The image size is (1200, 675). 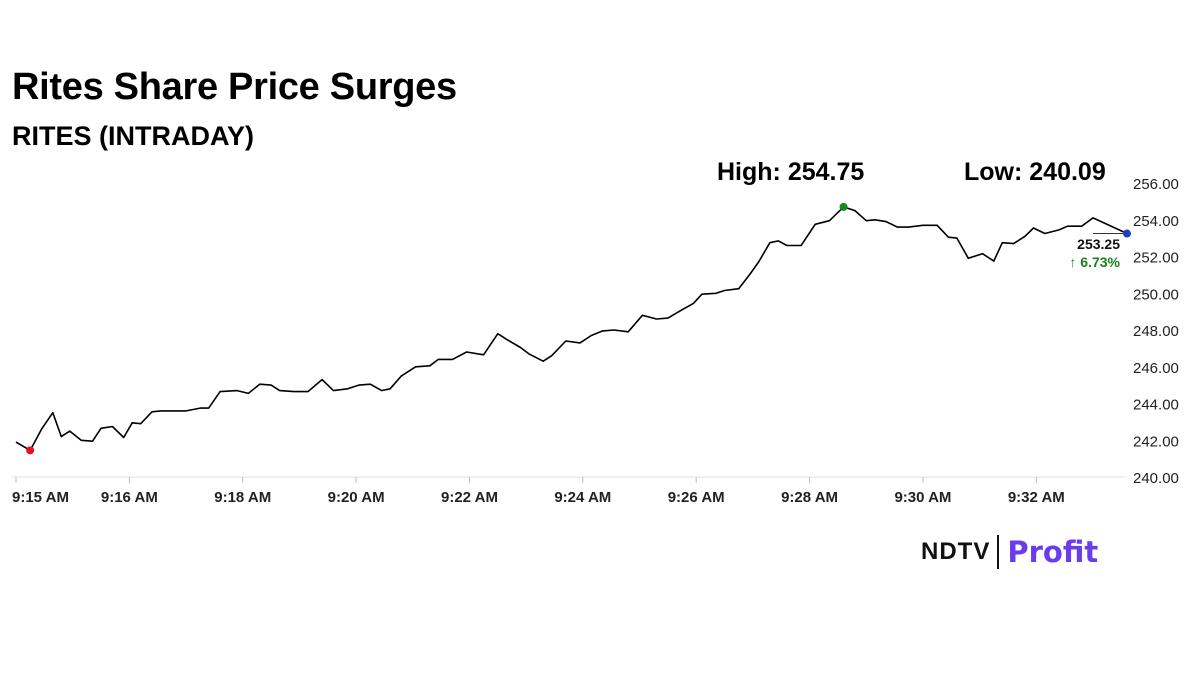 I want to click on change-percent-label: ↑ 6.73%, so click(x=1094, y=262).